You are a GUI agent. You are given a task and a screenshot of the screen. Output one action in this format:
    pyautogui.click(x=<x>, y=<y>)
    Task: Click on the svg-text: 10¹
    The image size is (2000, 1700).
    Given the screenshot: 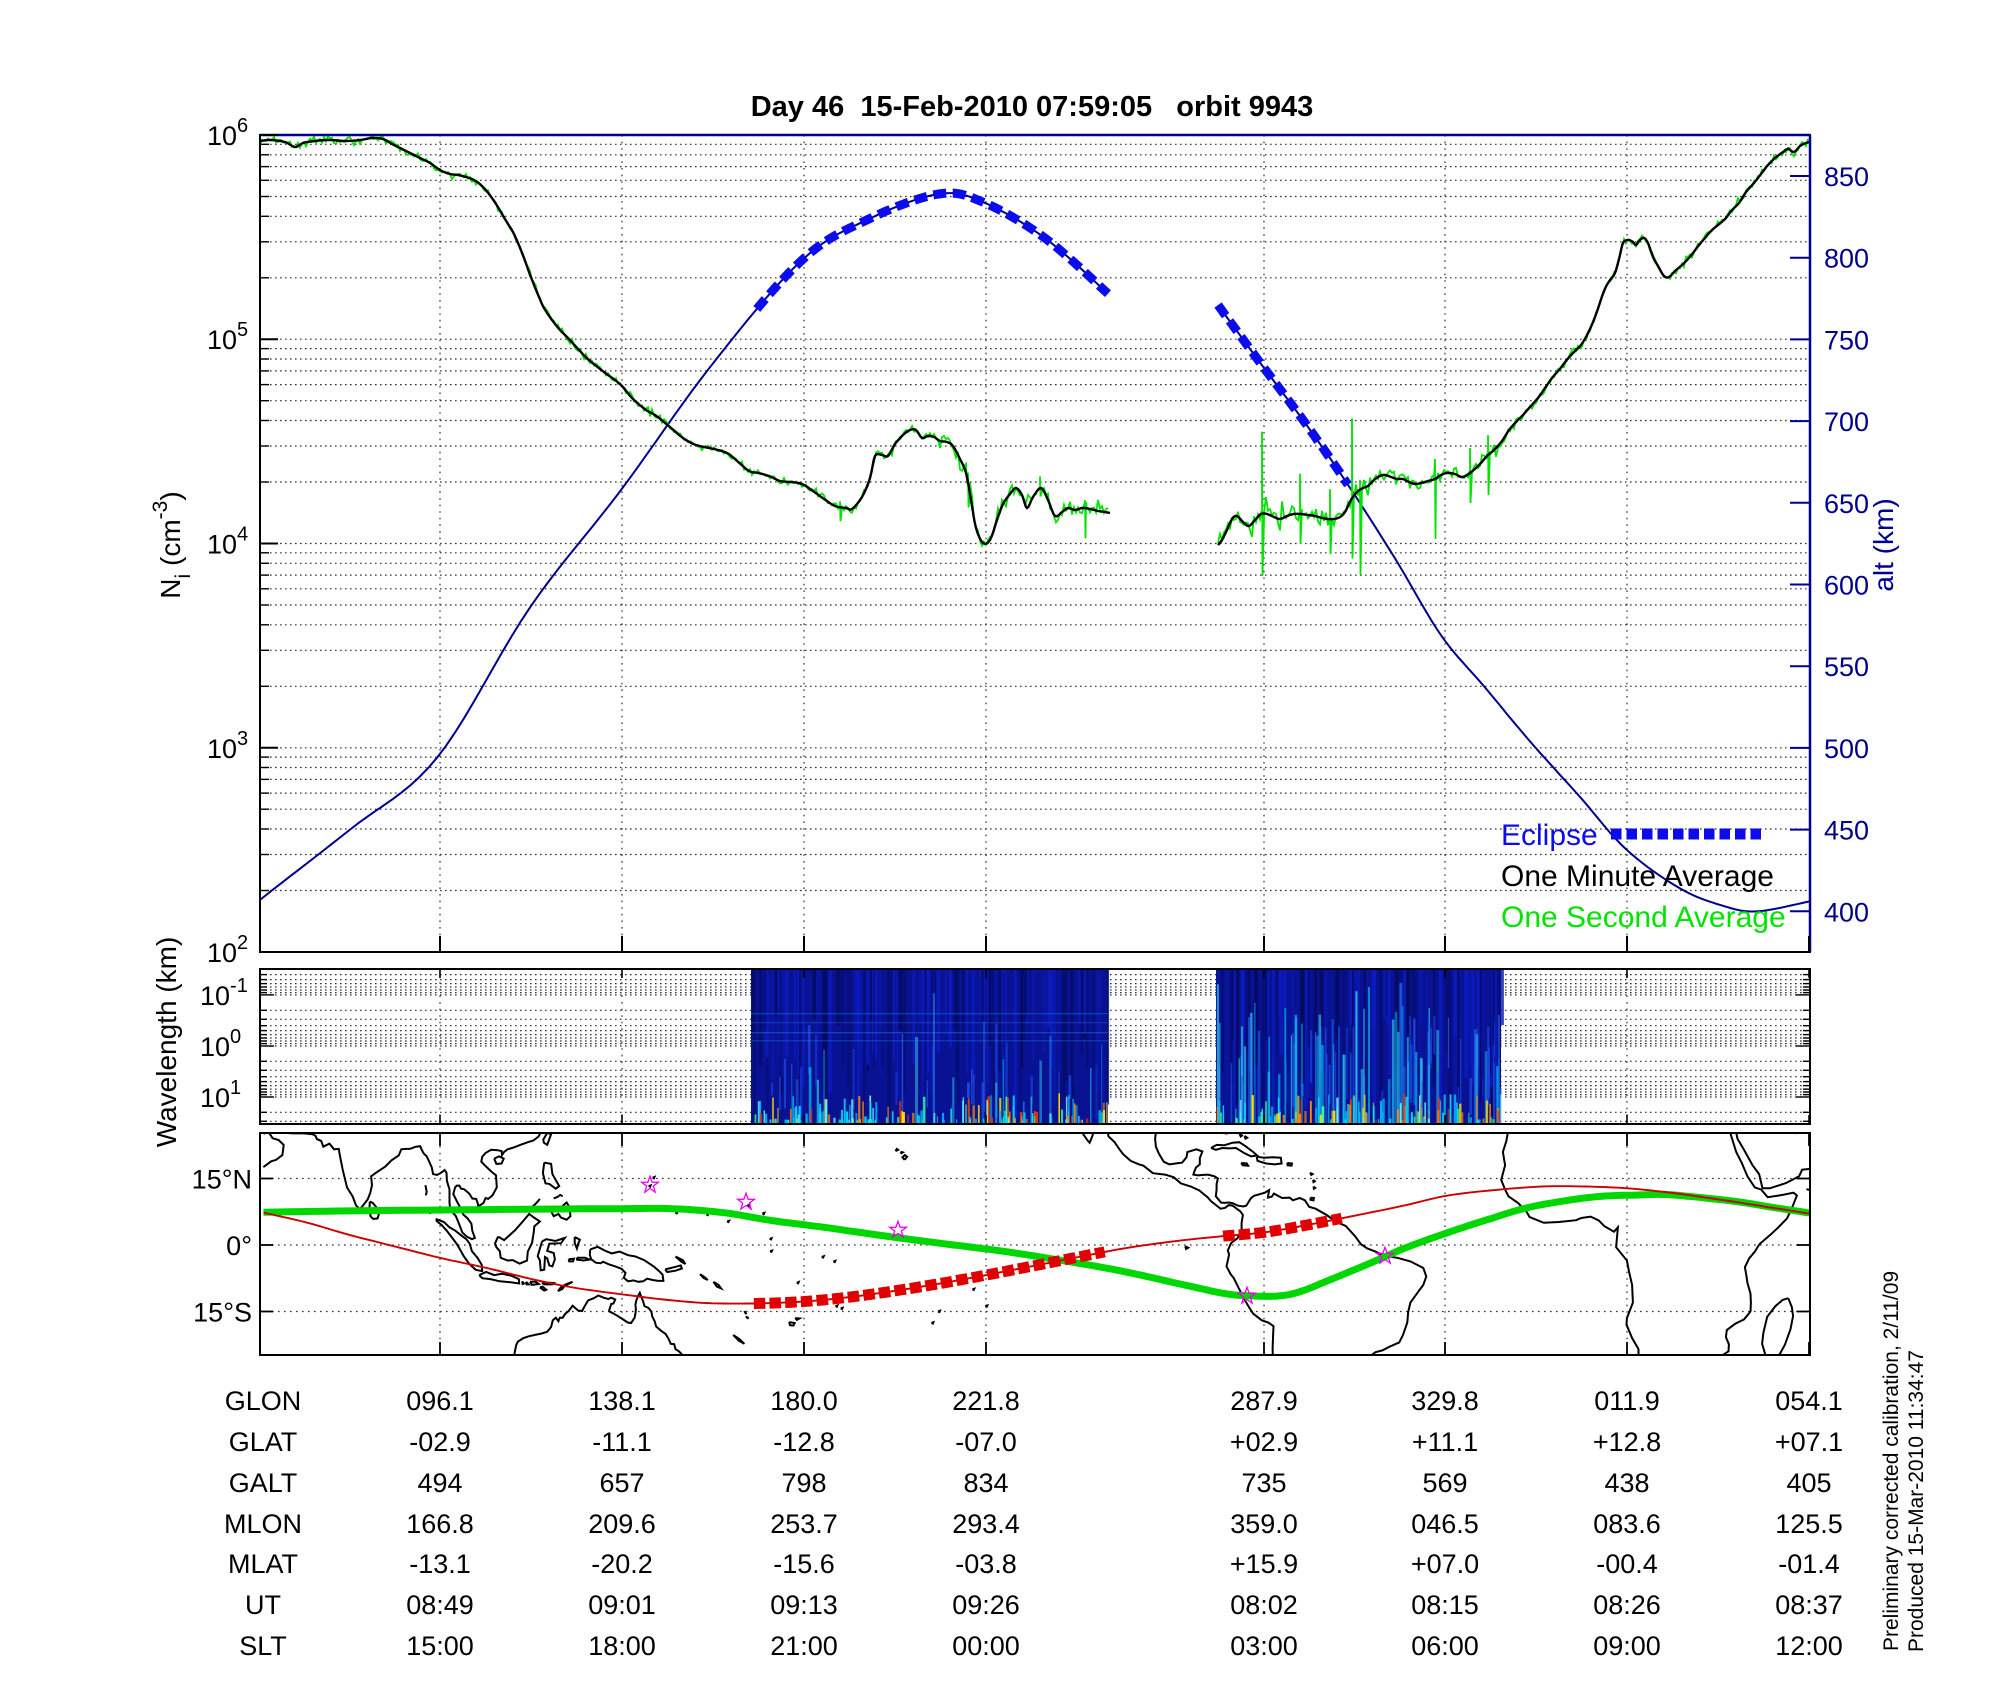 What is the action you would take?
    pyautogui.click(x=220, y=1095)
    